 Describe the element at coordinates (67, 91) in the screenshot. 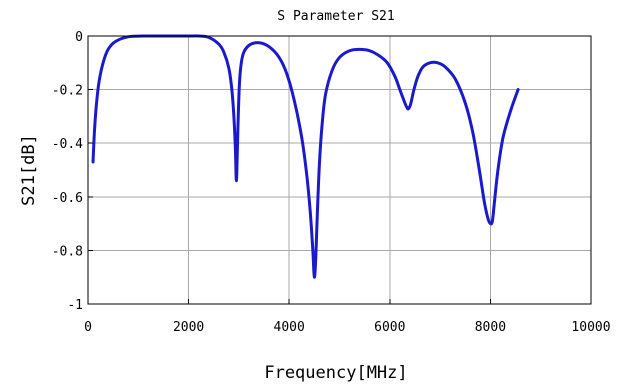

I see `y-tick-label: -0.2` at that location.